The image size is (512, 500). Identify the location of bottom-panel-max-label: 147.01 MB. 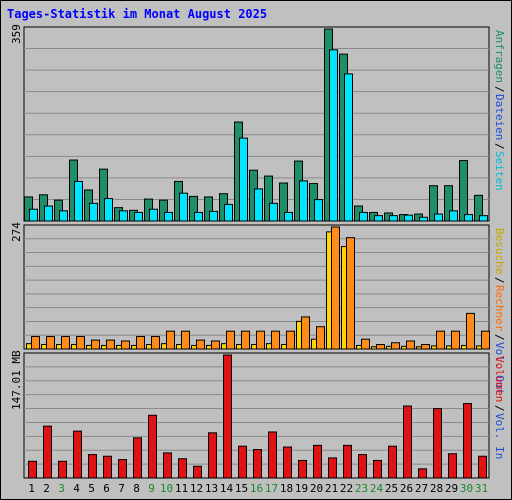
(16, 380).